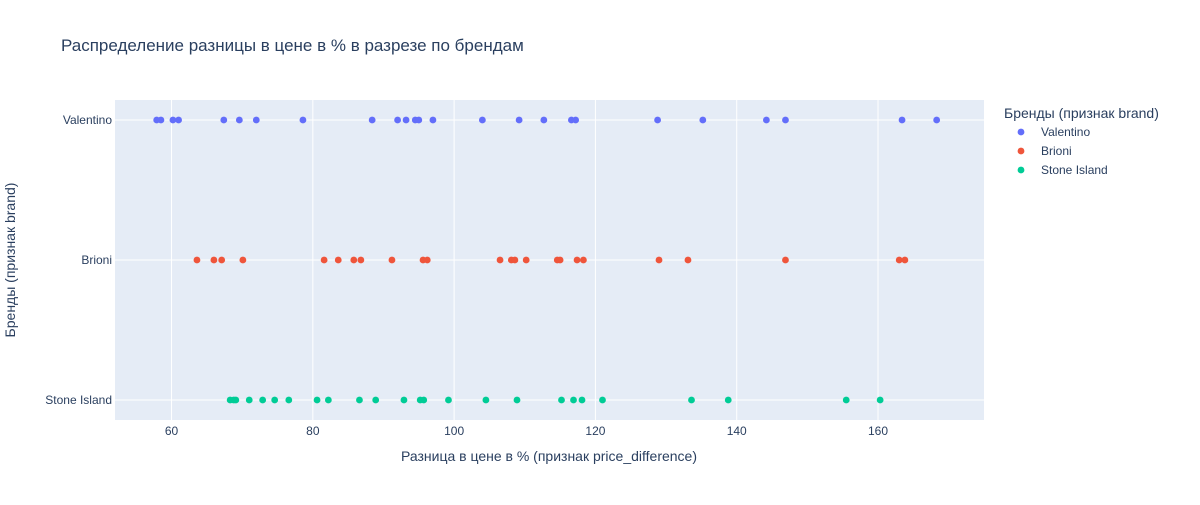 The image size is (1200, 505). I want to click on legend-title: Бренды (признак brand), so click(1081, 113).